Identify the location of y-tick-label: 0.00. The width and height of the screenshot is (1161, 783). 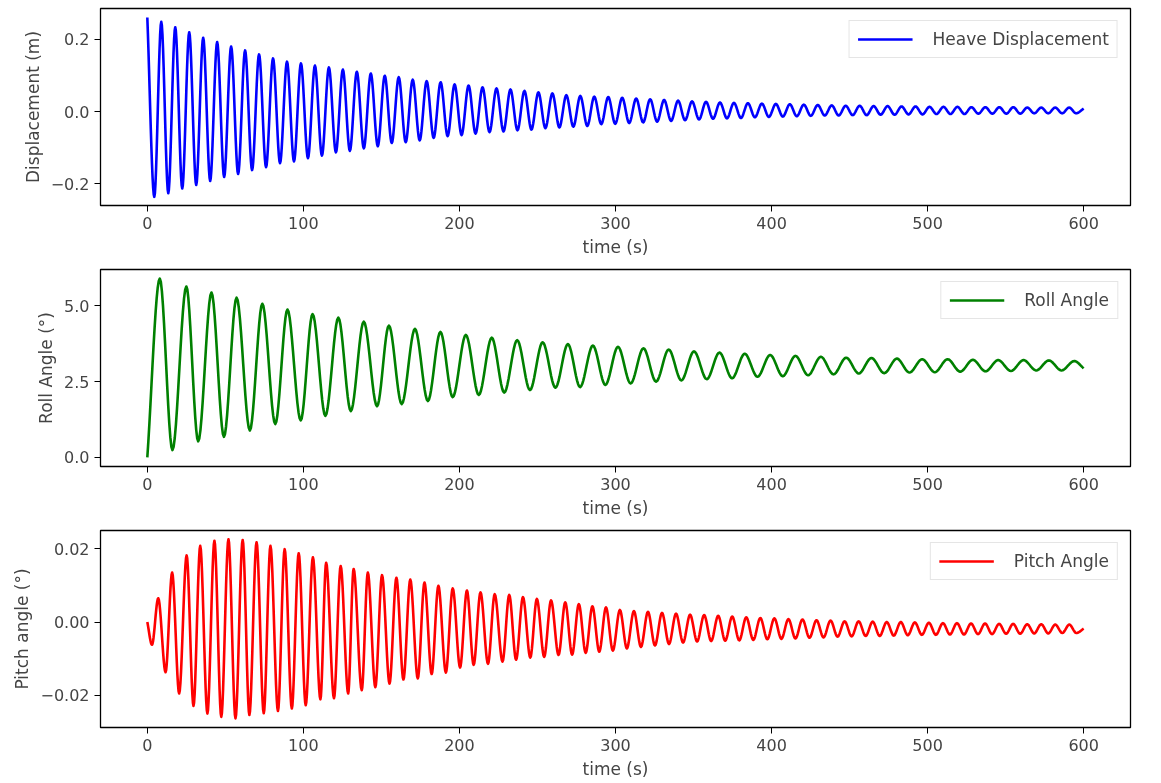
(71, 623).